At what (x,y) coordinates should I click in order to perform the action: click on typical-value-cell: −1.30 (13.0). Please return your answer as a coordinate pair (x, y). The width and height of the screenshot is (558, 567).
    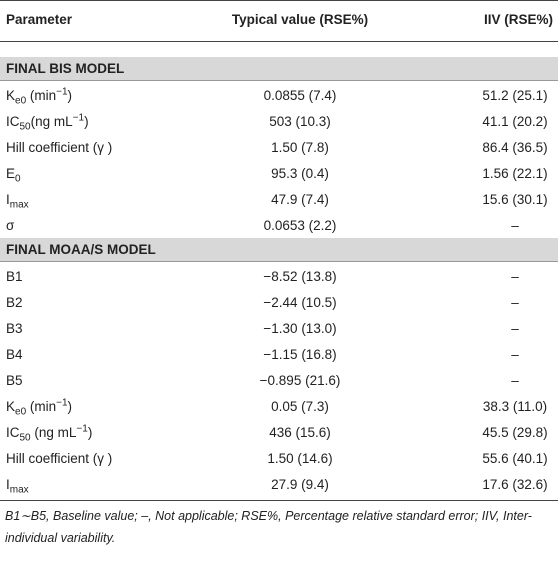
    Looking at the image, I should click on (300, 328).